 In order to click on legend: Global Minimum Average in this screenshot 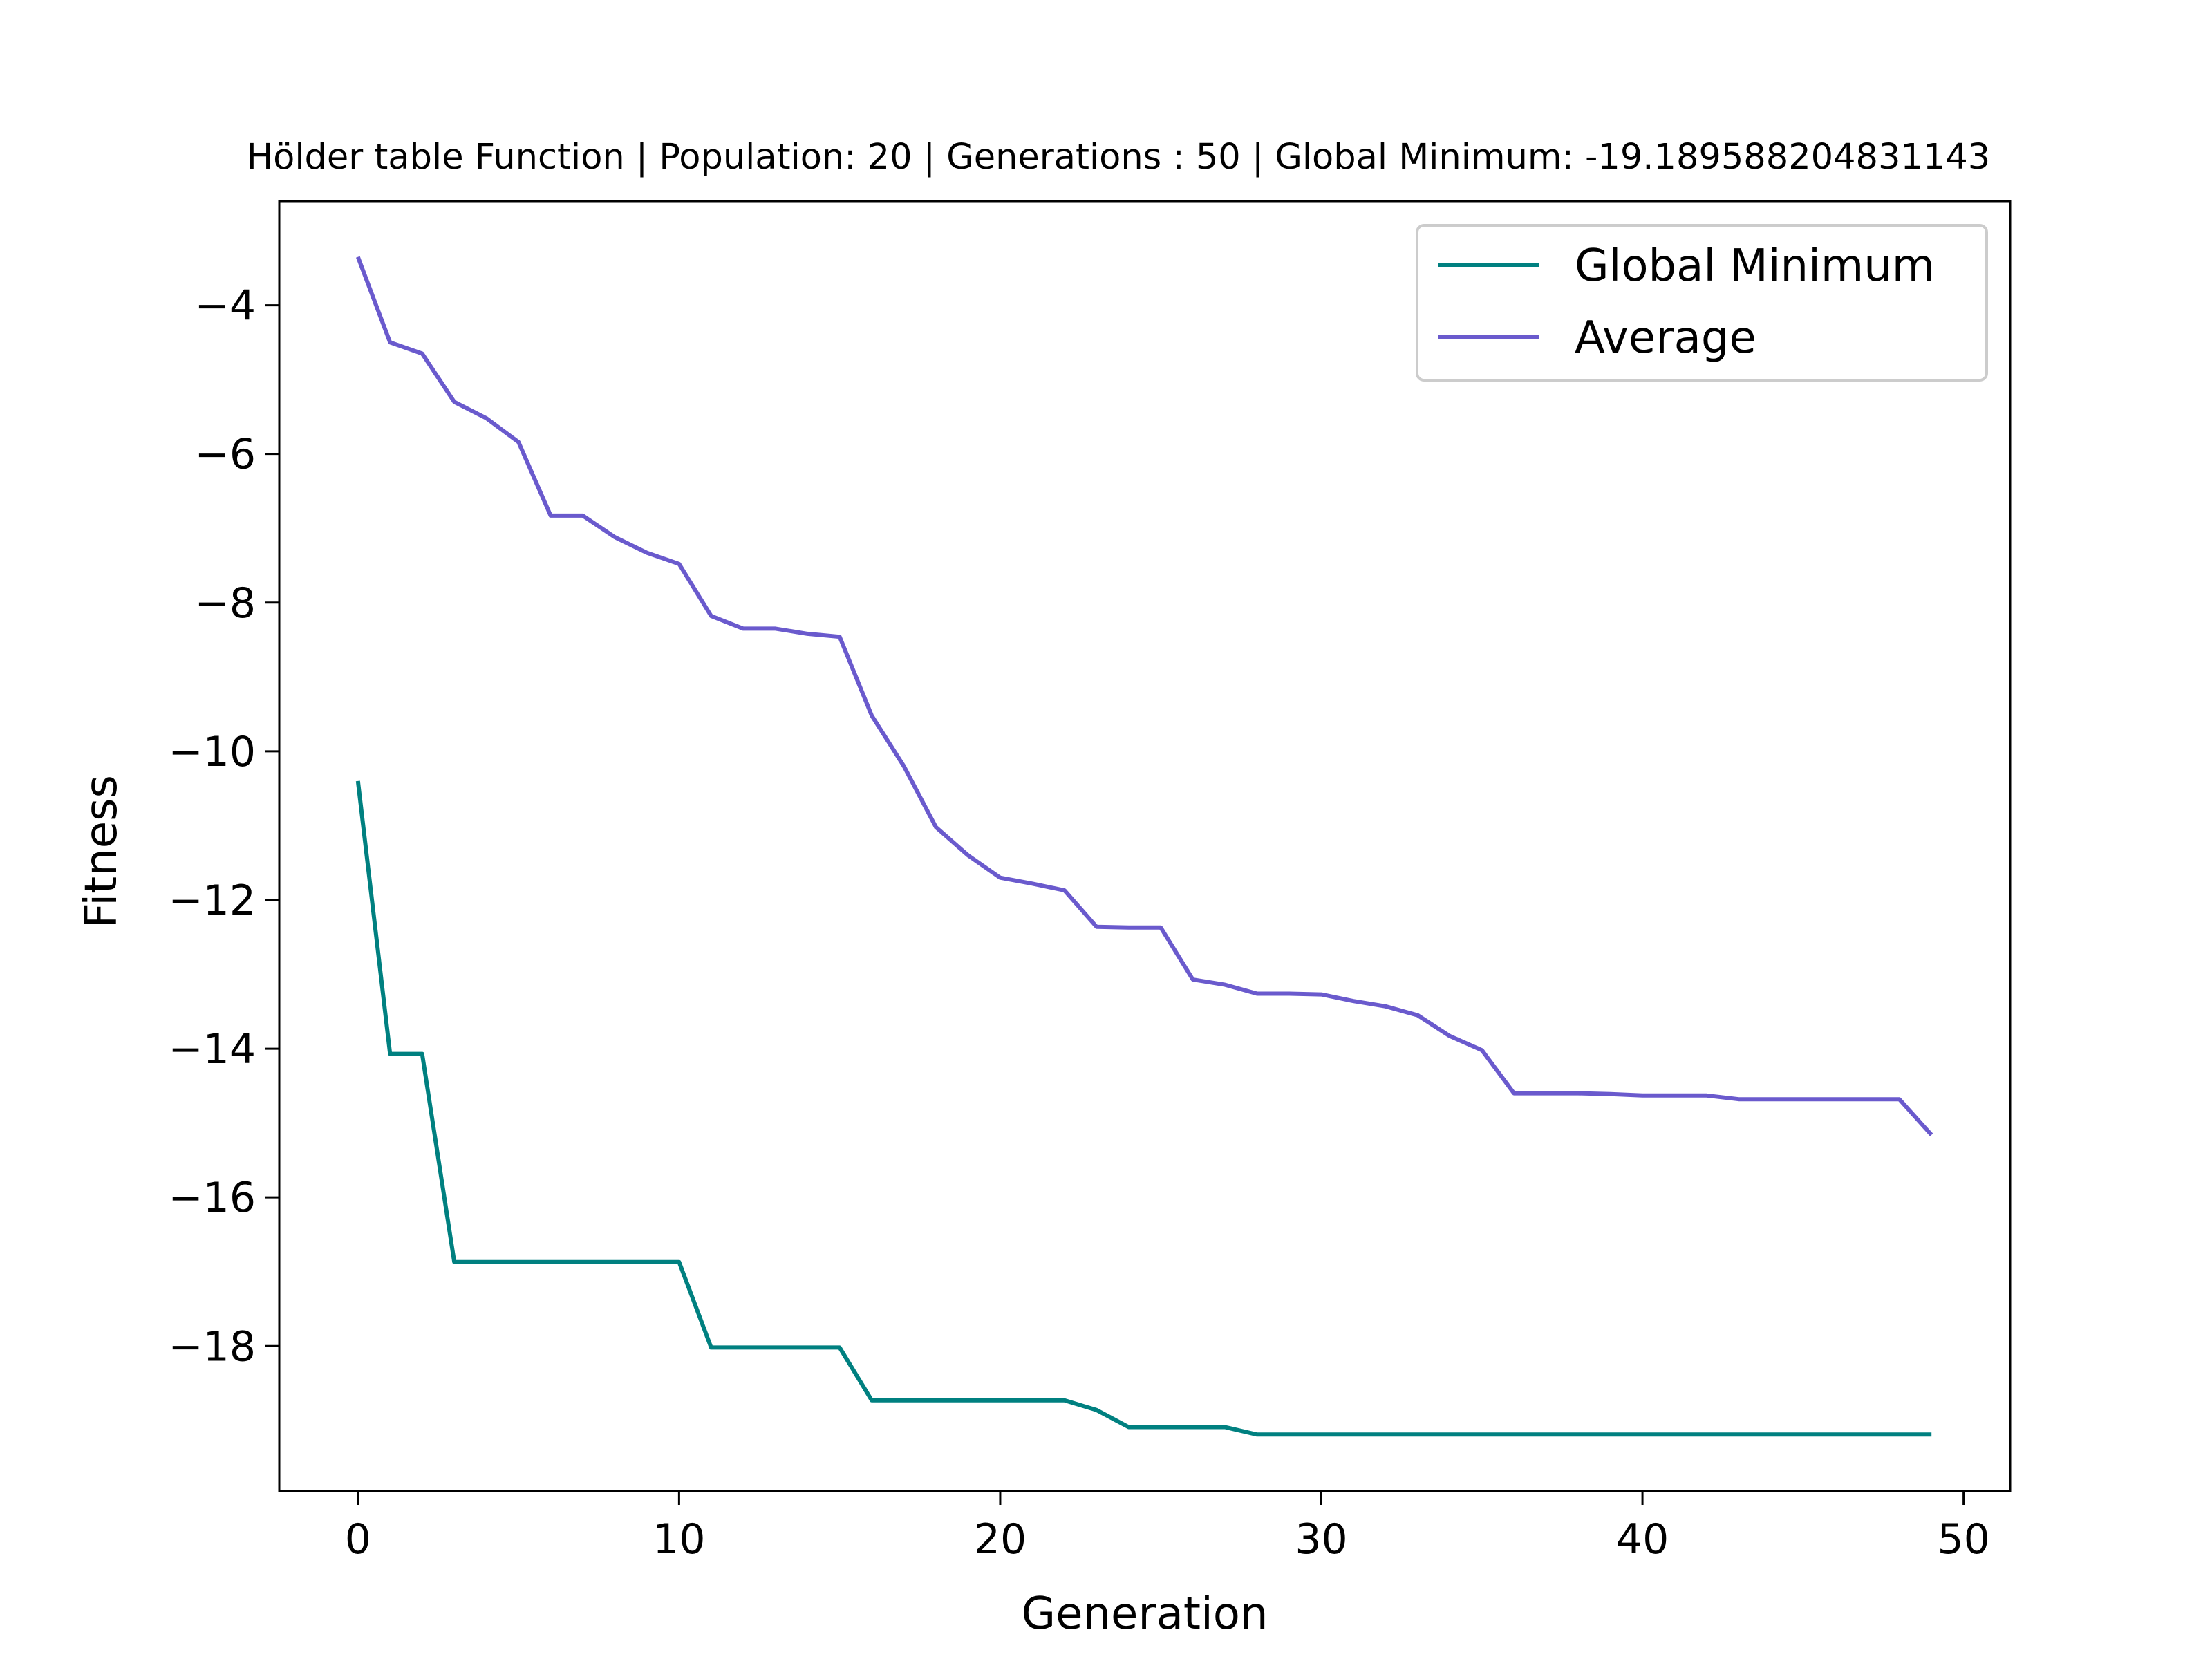, I will do `click(1702, 303)`.